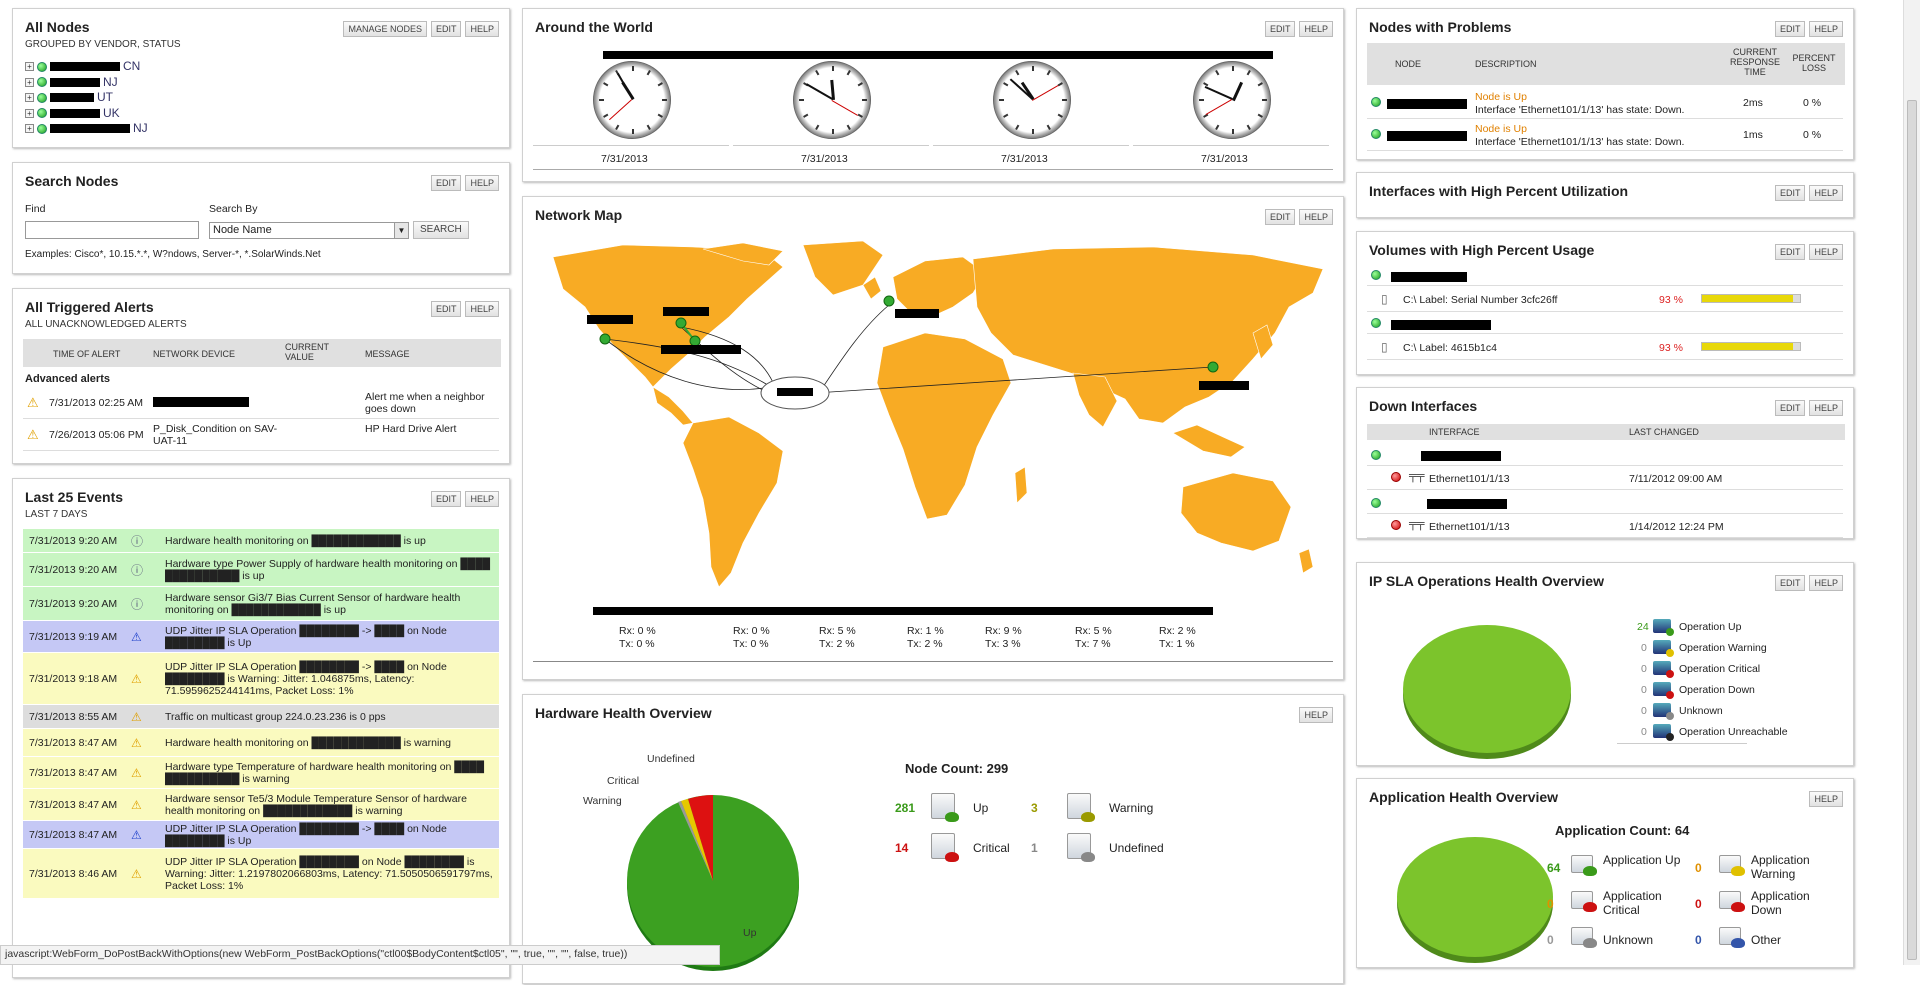 The image size is (1920, 985). I want to click on legend-label: Warning, so click(1131, 808).